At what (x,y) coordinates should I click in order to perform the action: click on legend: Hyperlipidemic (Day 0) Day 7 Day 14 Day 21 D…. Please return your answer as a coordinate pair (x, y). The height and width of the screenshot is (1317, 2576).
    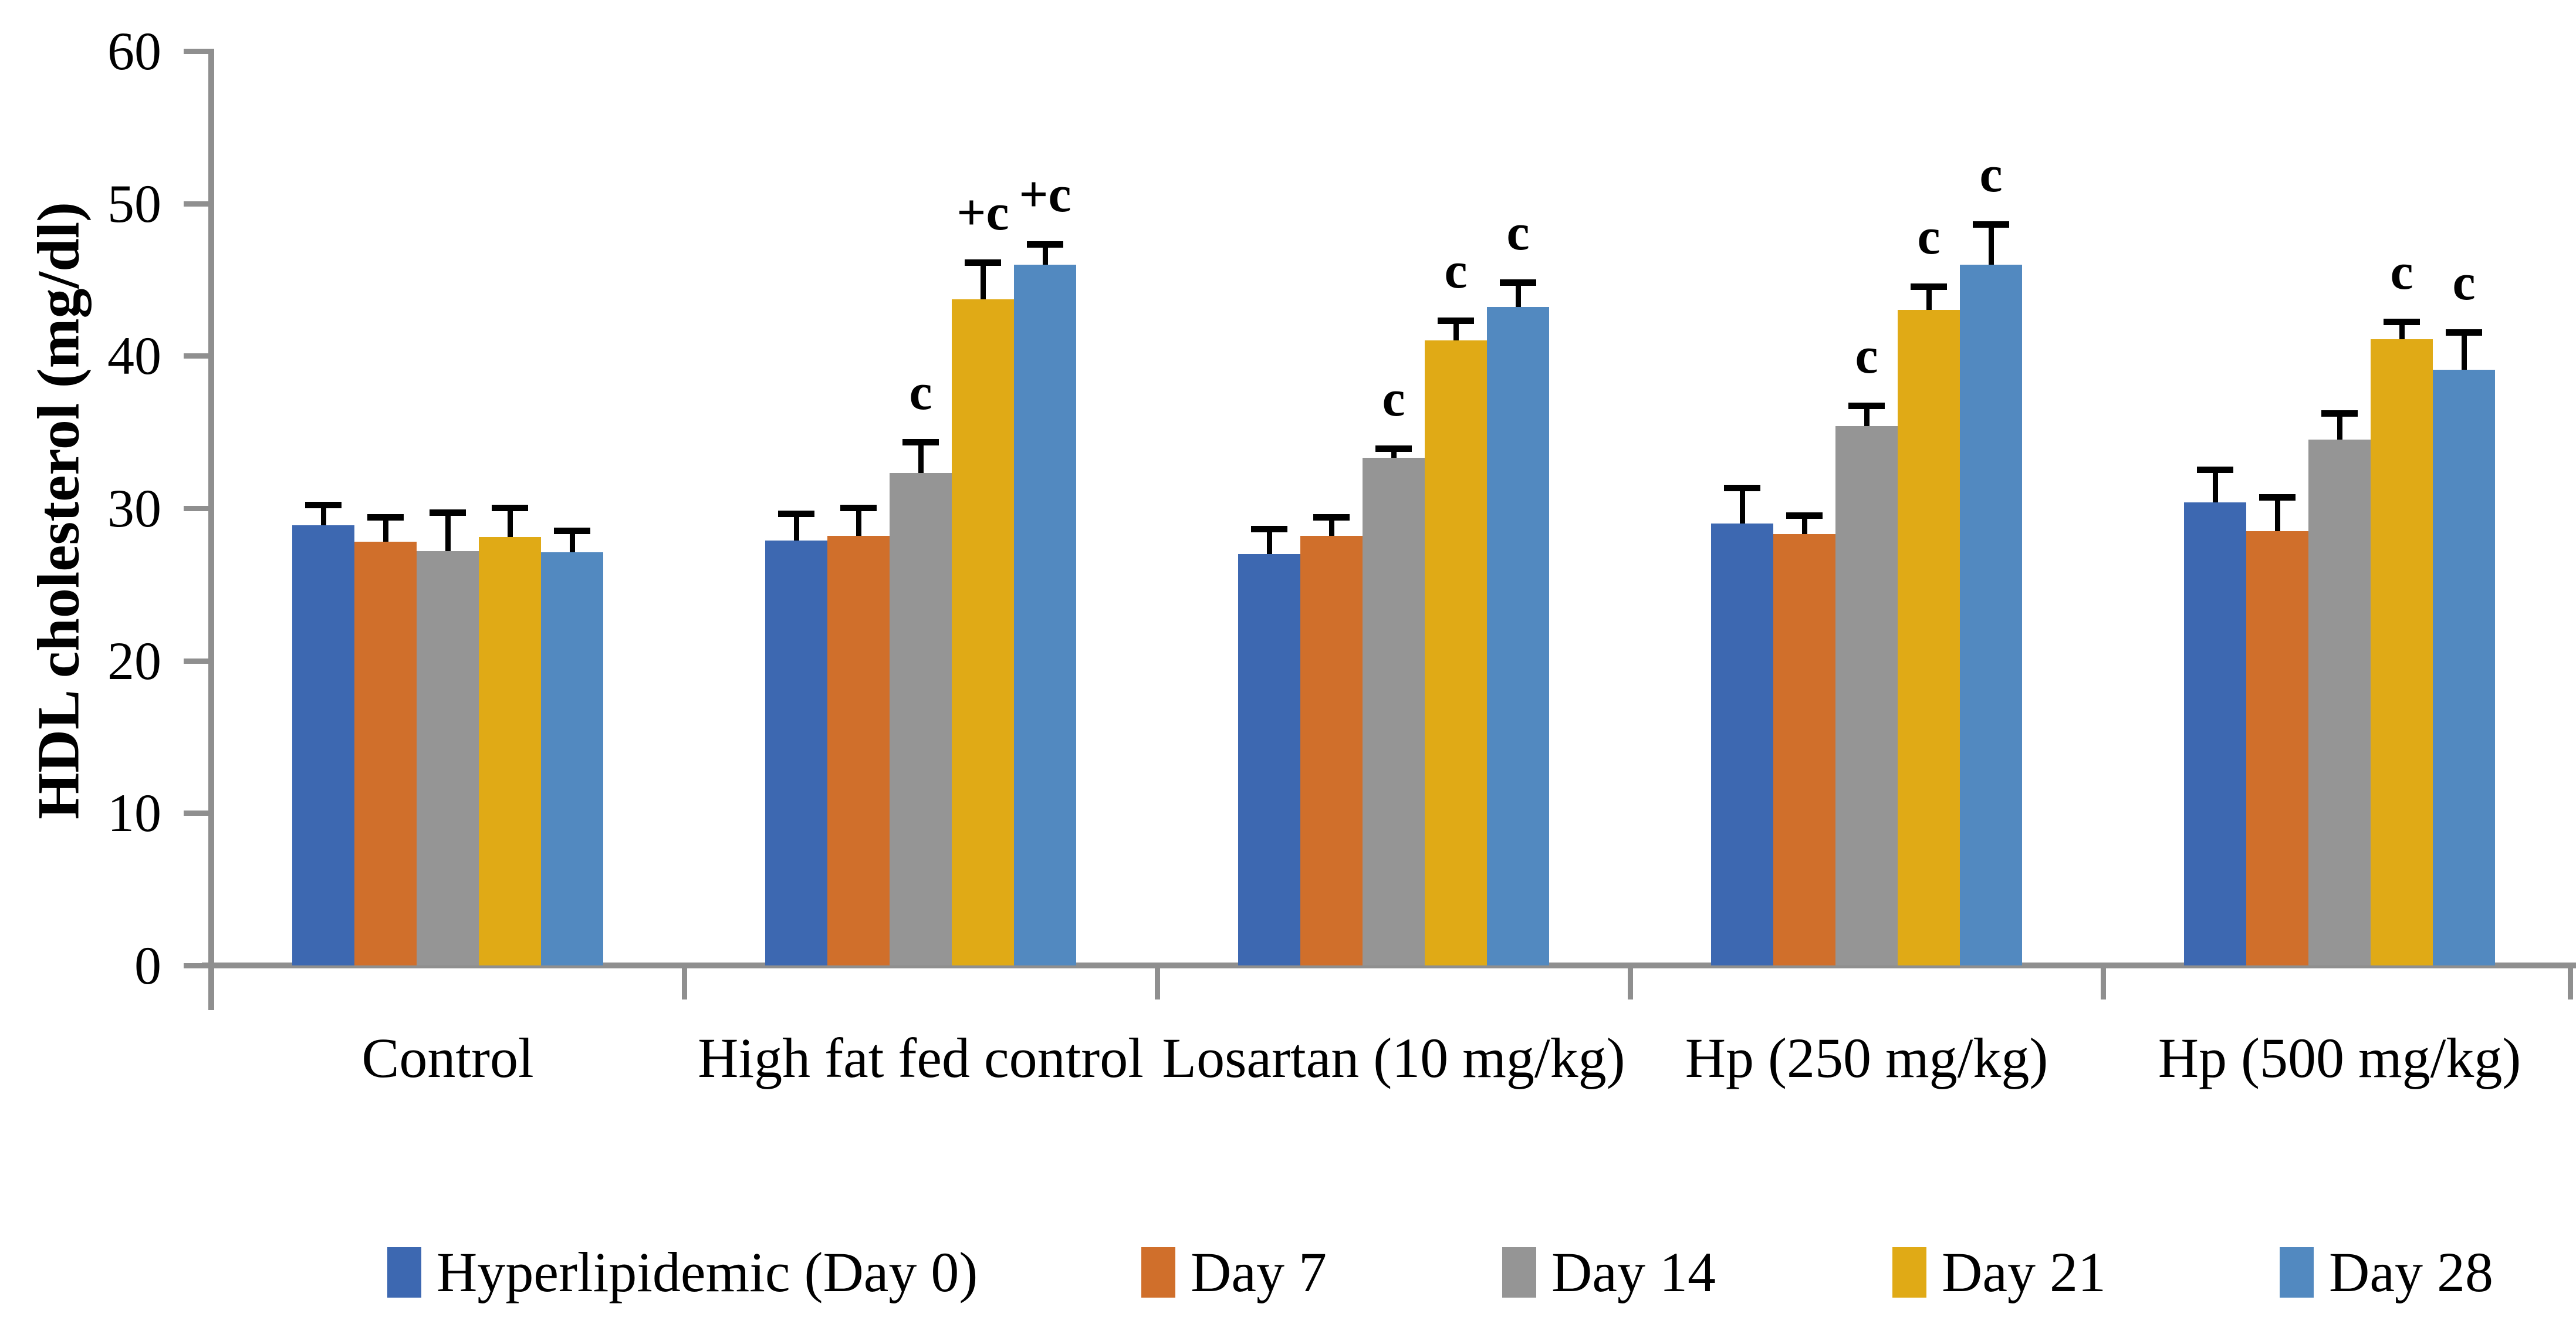
    Looking at the image, I should click on (1288, 1273).